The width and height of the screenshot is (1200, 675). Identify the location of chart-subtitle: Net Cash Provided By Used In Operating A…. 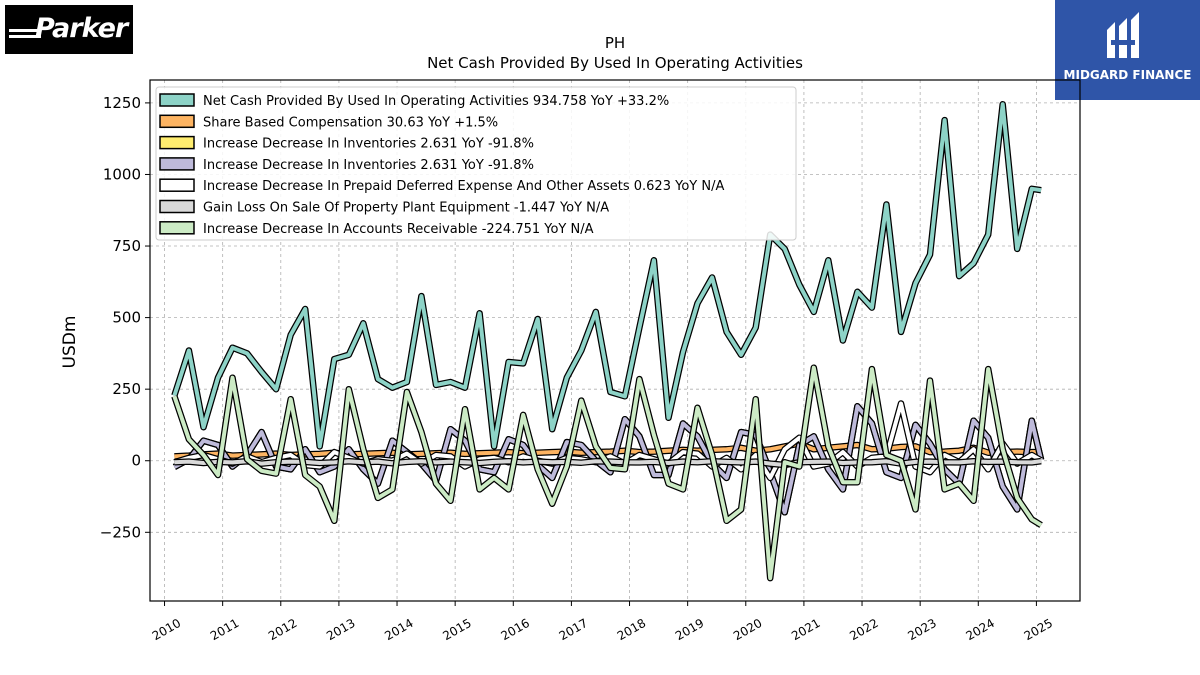
(615, 63).